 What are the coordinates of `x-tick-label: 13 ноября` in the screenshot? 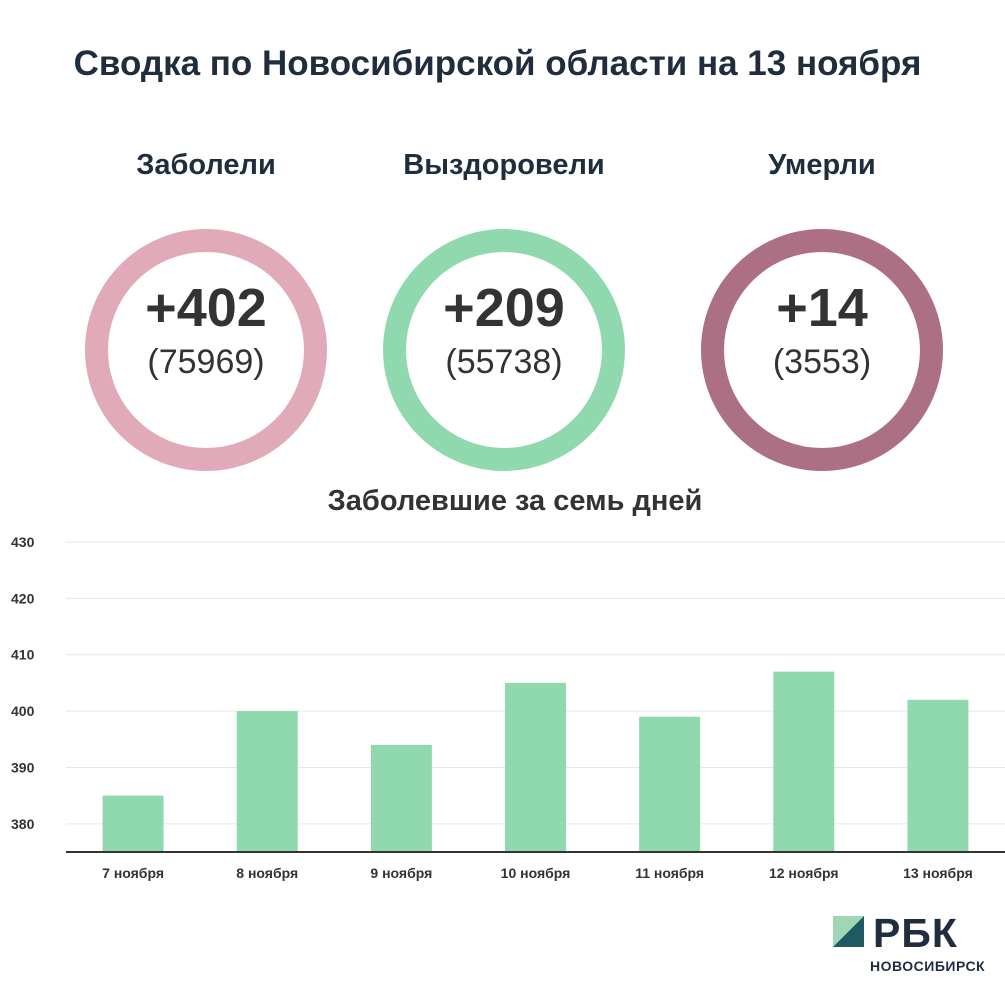 It's located at (938, 873).